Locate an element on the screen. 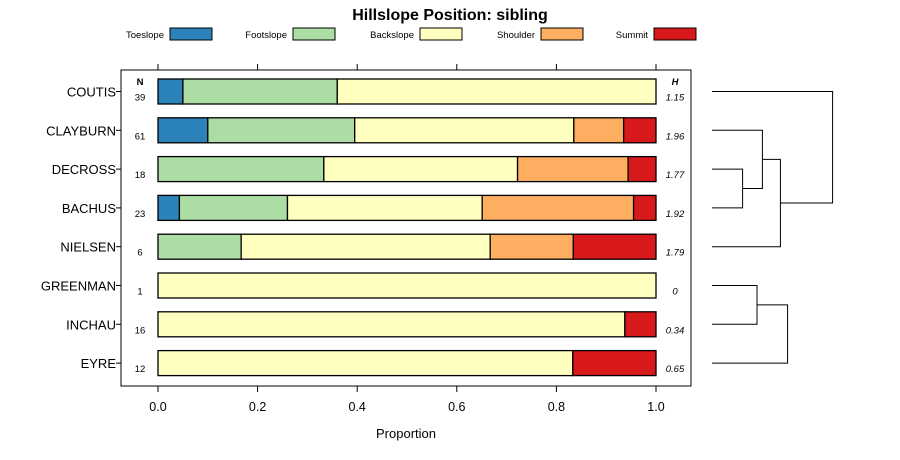 This screenshot has height=460, width=900. x-tick-label: 1.0 is located at coordinates (655, 407).